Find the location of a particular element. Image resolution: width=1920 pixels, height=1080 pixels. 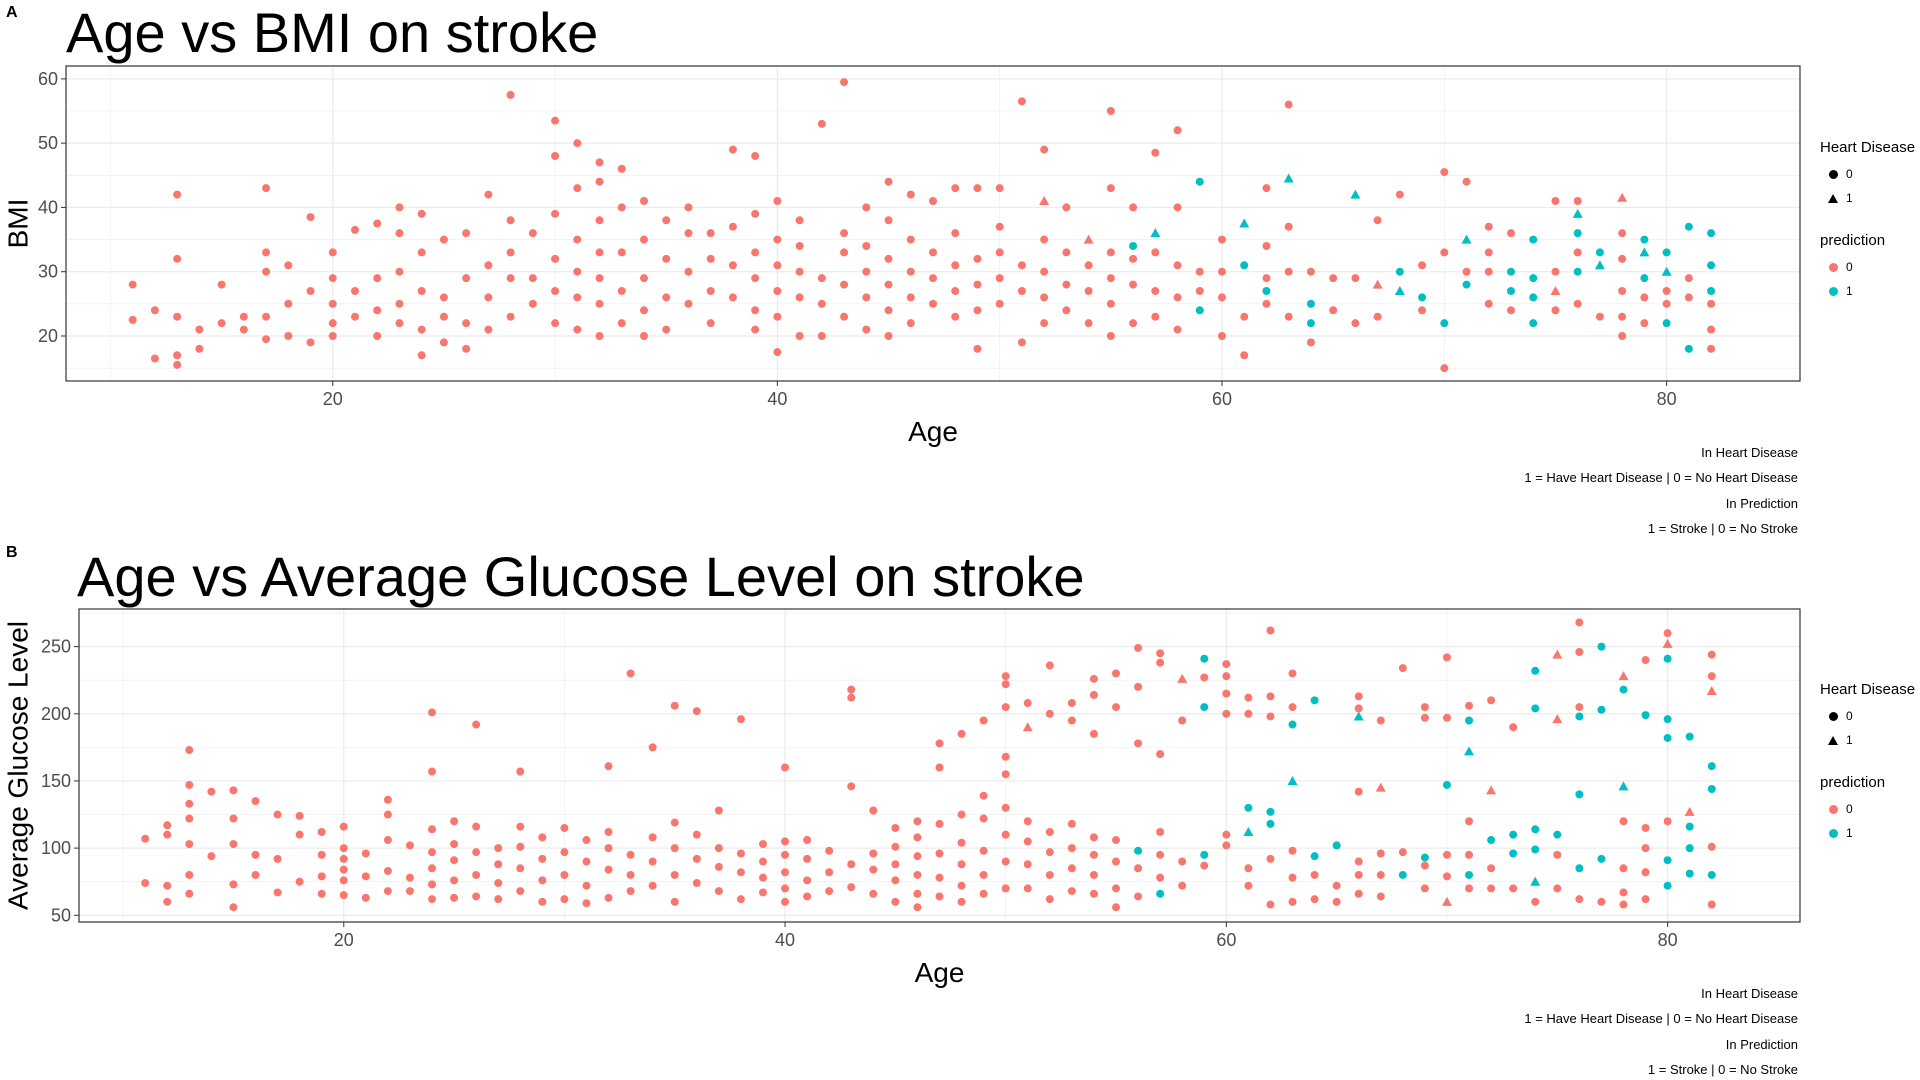

legend-item-heart-0: 0 is located at coordinates (1867, 174).